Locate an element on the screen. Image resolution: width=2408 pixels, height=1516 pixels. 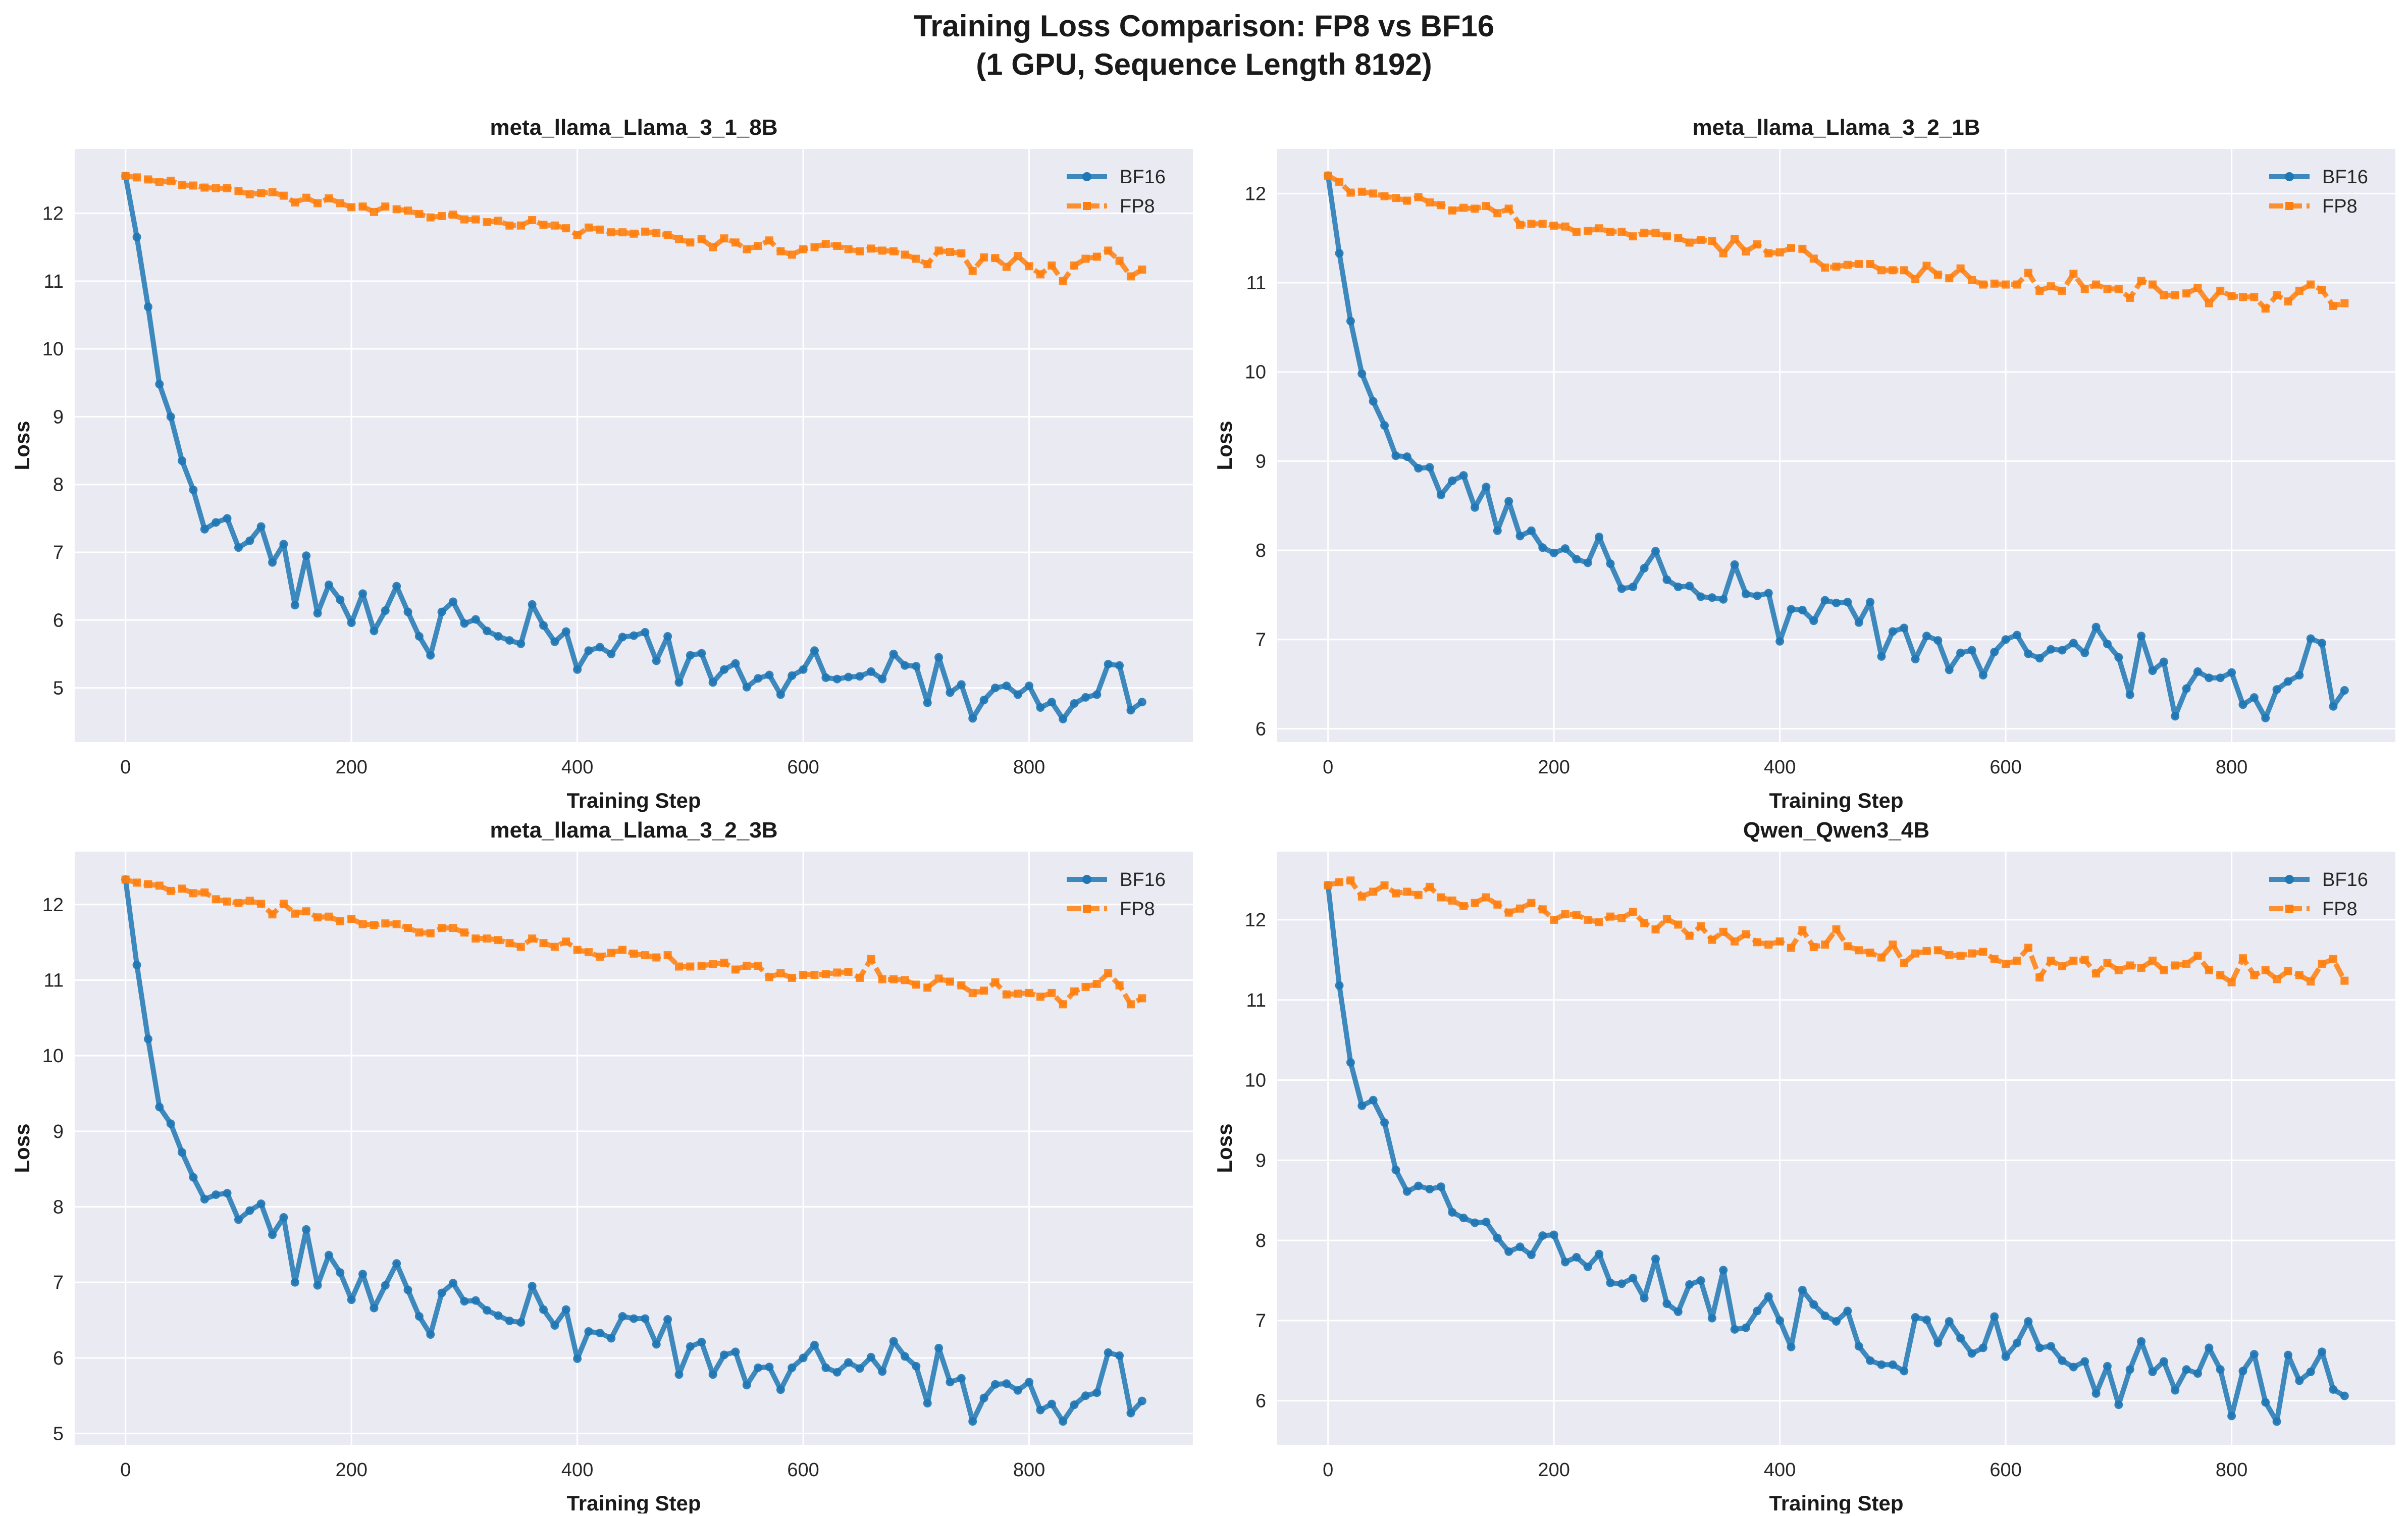
x-tick-label: 400 is located at coordinates (577, 767).